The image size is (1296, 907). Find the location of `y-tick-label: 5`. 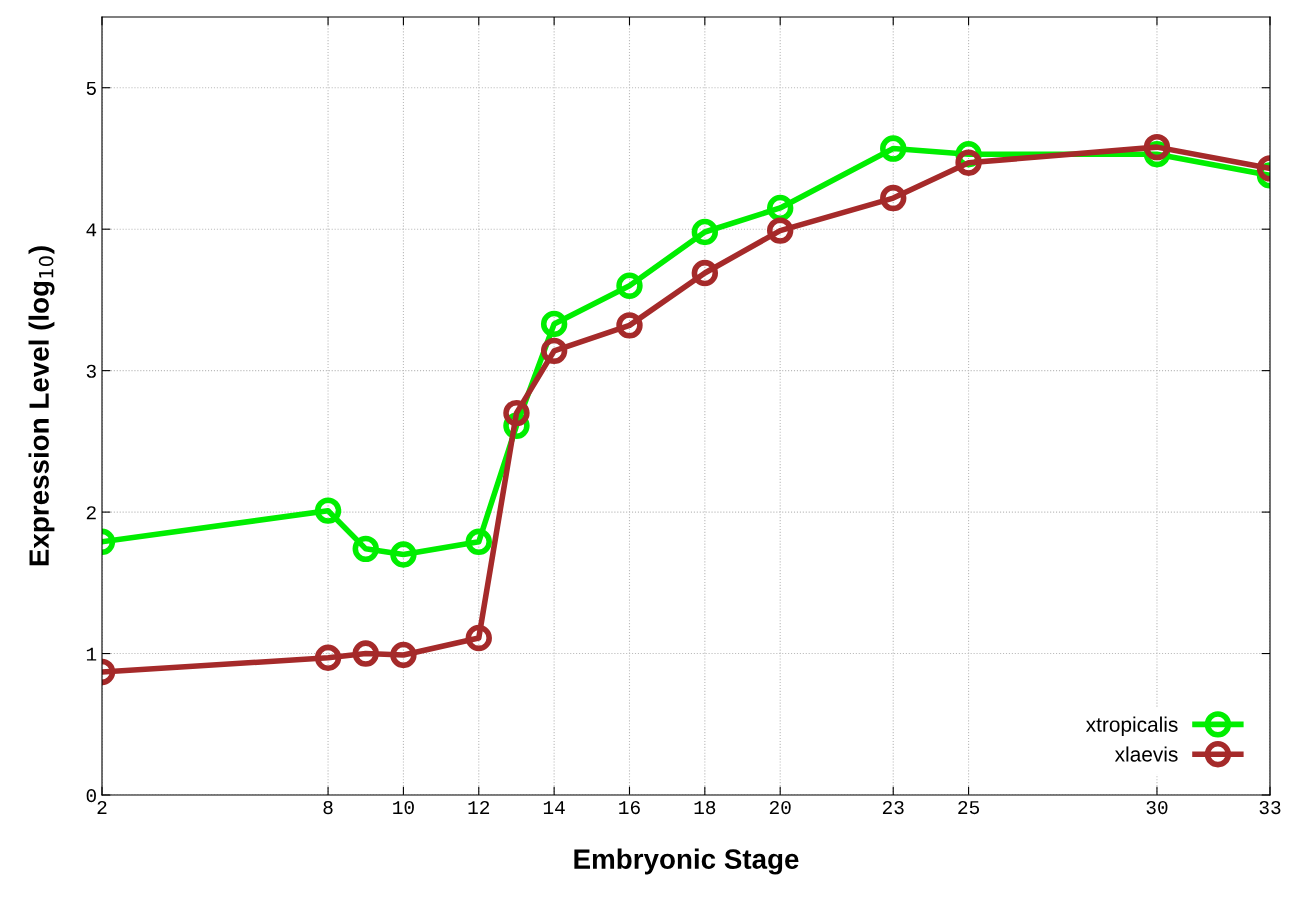

y-tick-label: 5 is located at coordinates (91, 88).